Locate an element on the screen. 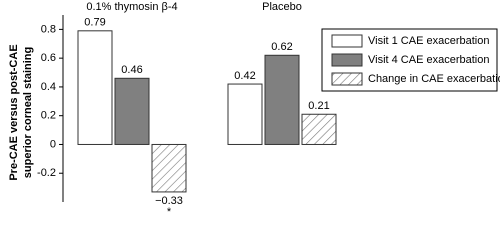  significance-marker: * is located at coordinates (169, 211).